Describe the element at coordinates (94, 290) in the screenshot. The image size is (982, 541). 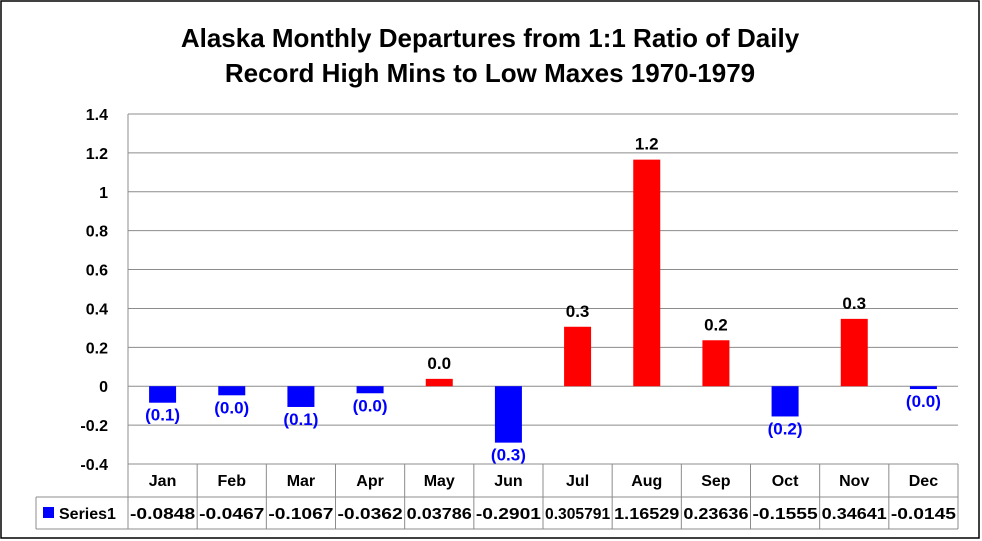
I see `y-axis-tick-labels: -0.4 -0.2 0 0.2 0.4 0.6 0.8 1 1.2 1.4` at that location.